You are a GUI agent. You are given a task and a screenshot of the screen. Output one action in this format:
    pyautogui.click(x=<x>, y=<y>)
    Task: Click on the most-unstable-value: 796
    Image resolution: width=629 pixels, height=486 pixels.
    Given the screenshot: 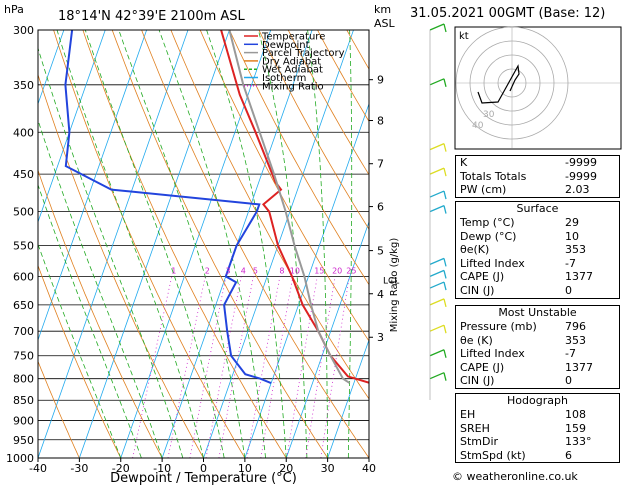 What is the action you would take?
    pyautogui.click(x=575, y=326)
    